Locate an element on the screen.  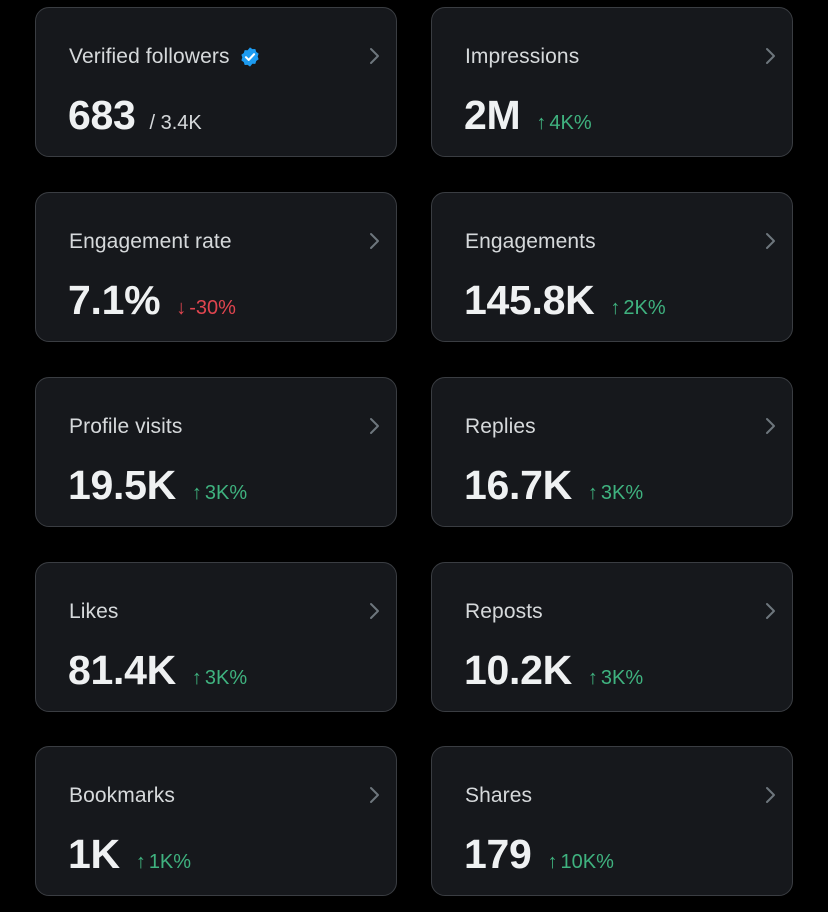
metric-change-value: 4K% is located at coordinates (570, 123).